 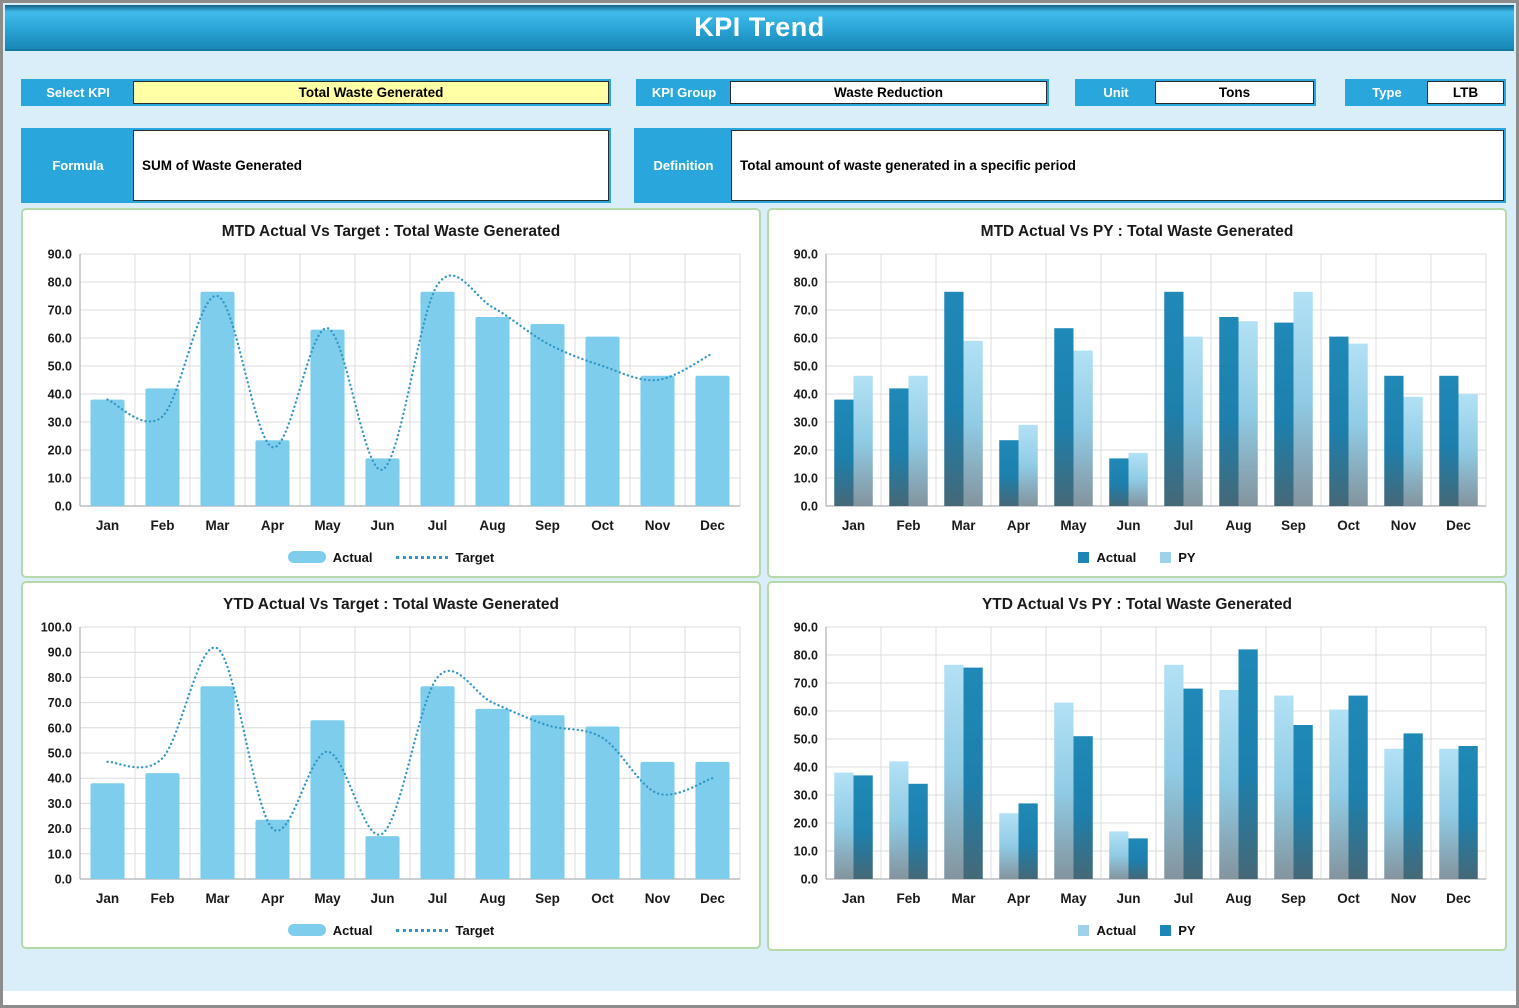 I want to click on formula-control: Formula SUM of Waste Generated, so click(x=316, y=165).